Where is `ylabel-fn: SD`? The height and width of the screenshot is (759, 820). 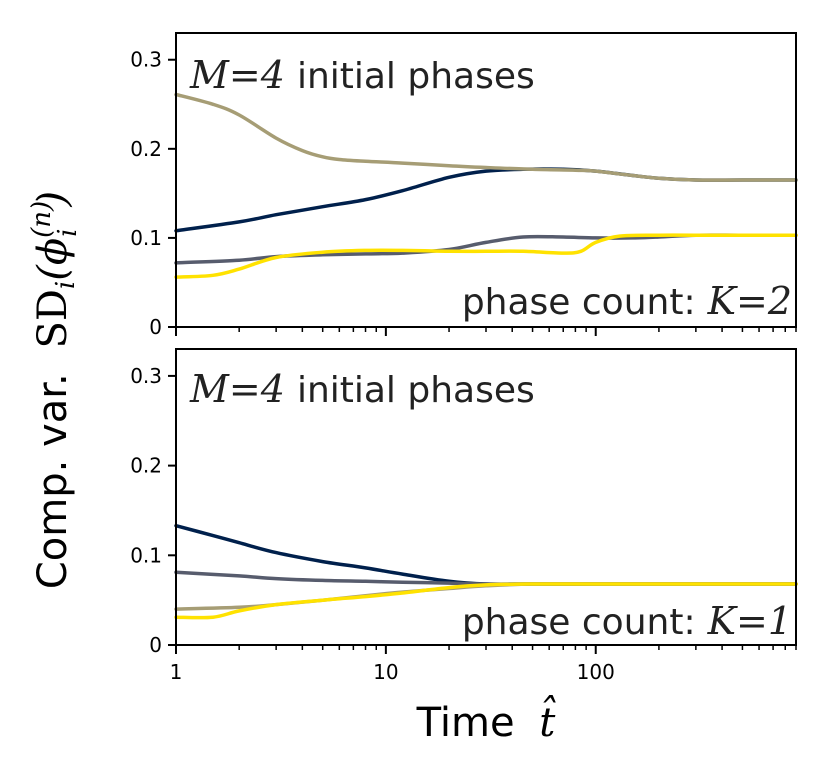 ylabel-fn: SD is located at coordinates (53, 318).